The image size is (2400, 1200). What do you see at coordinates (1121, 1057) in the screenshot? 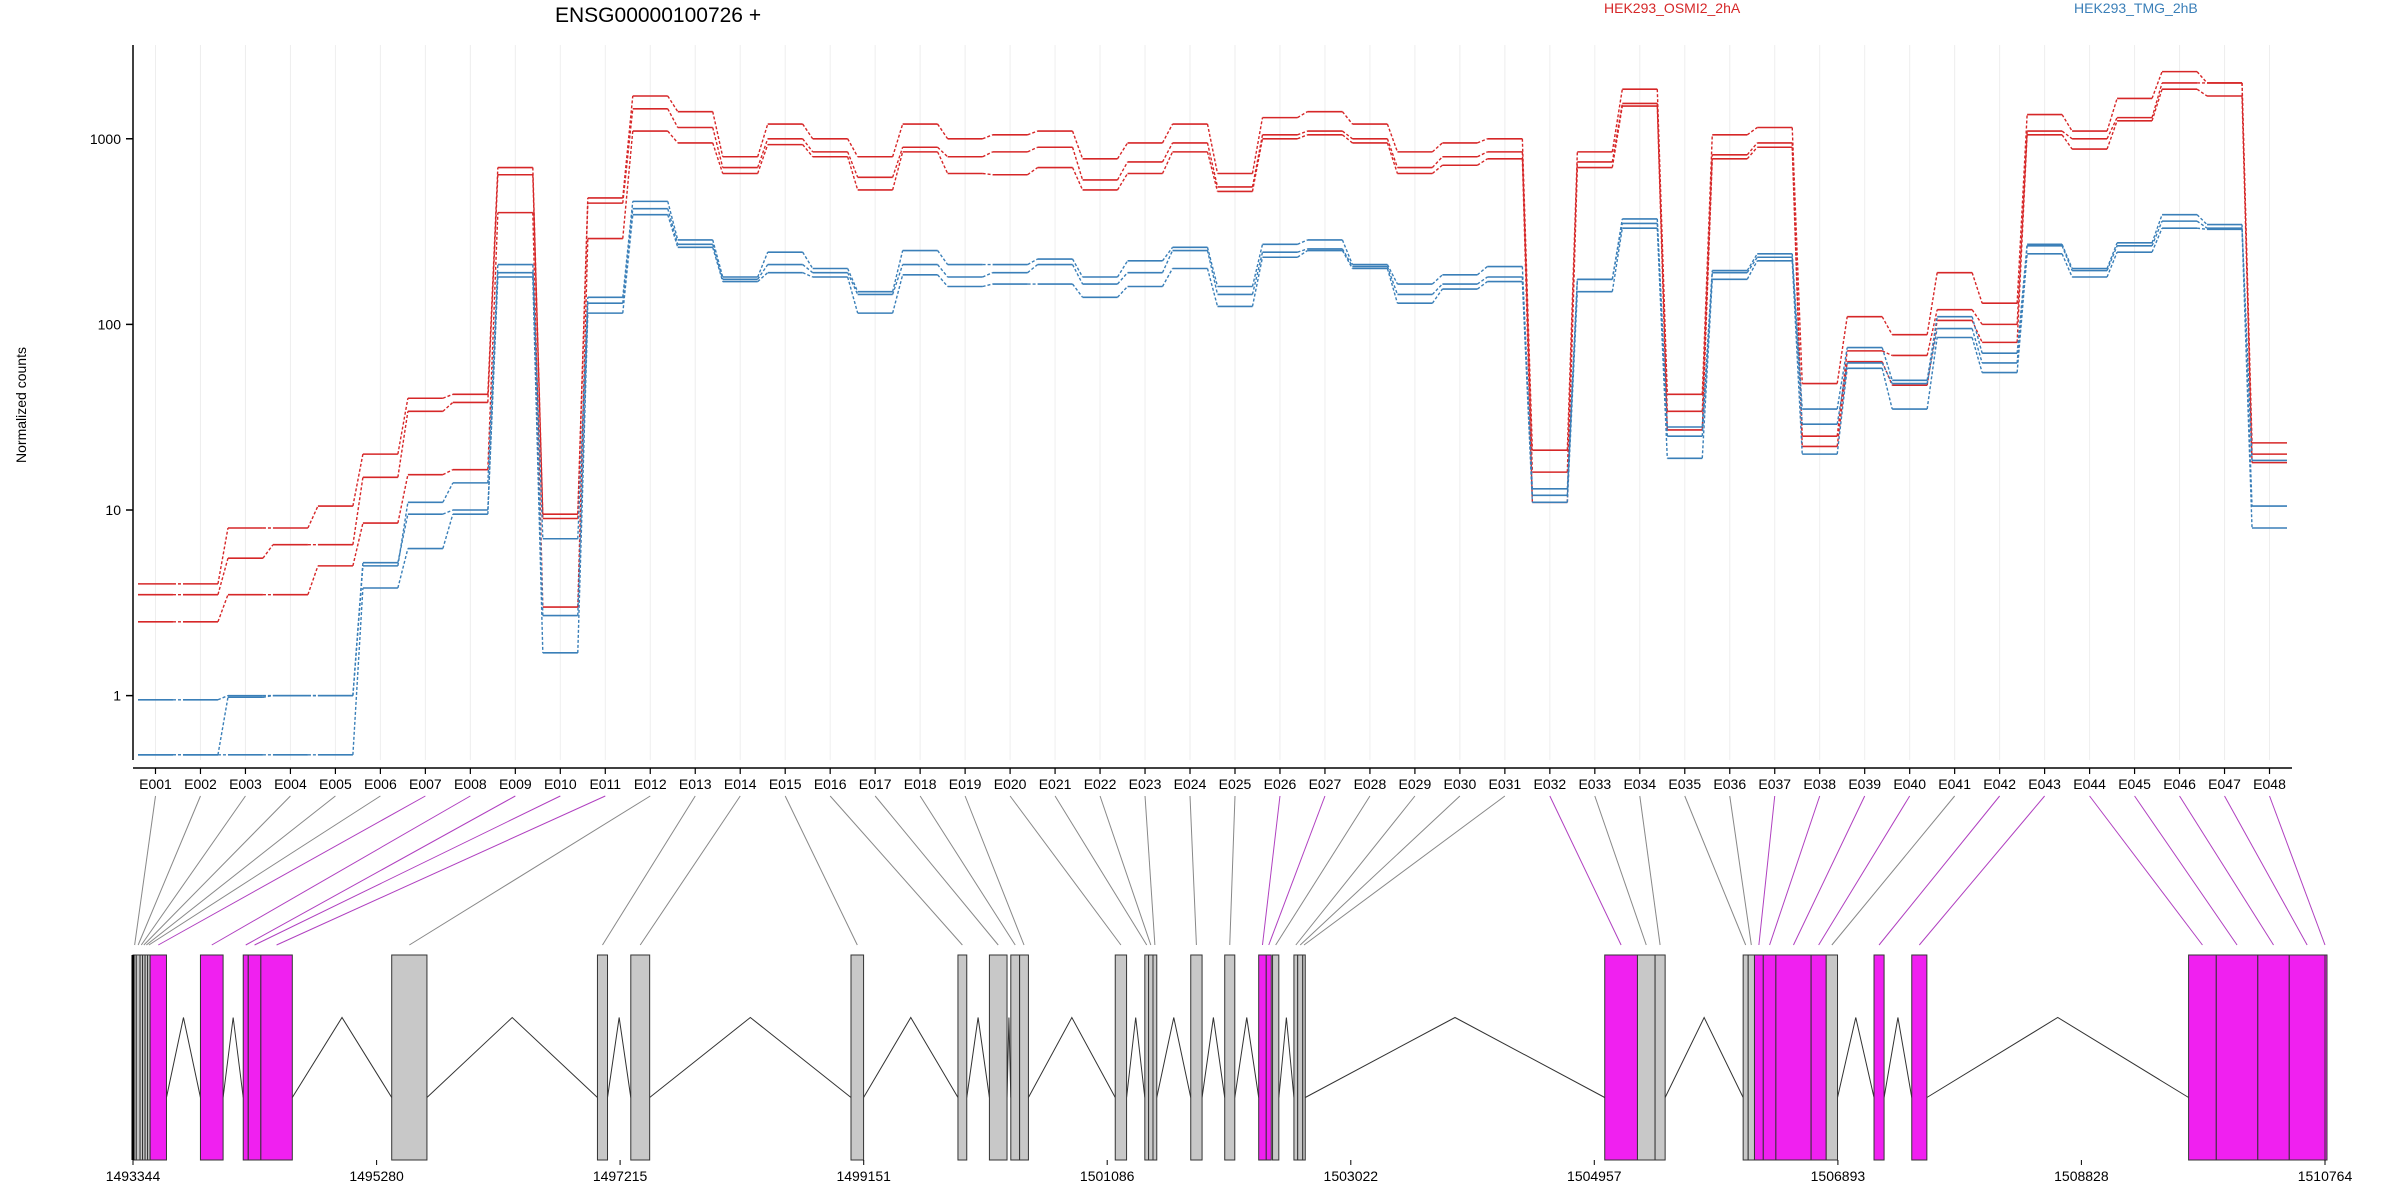
I see `exon-block-e020` at bounding box center [1121, 1057].